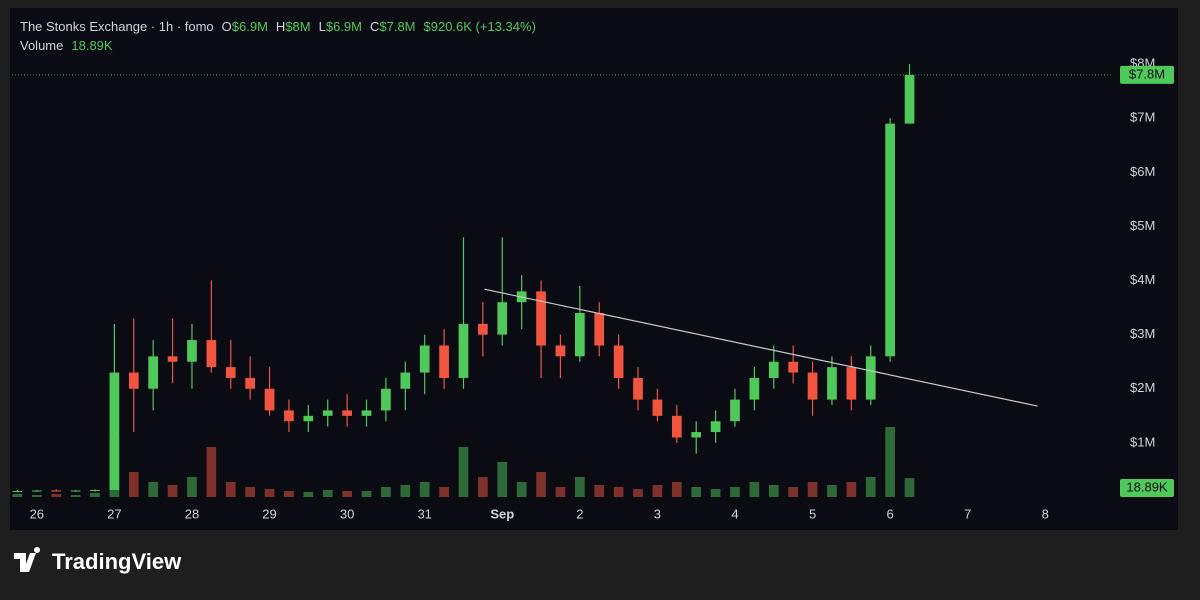 The image size is (1200, 600). Describe the element at coordinates (1147, 74) in the screenshot. I see `last-price-box` at that location.